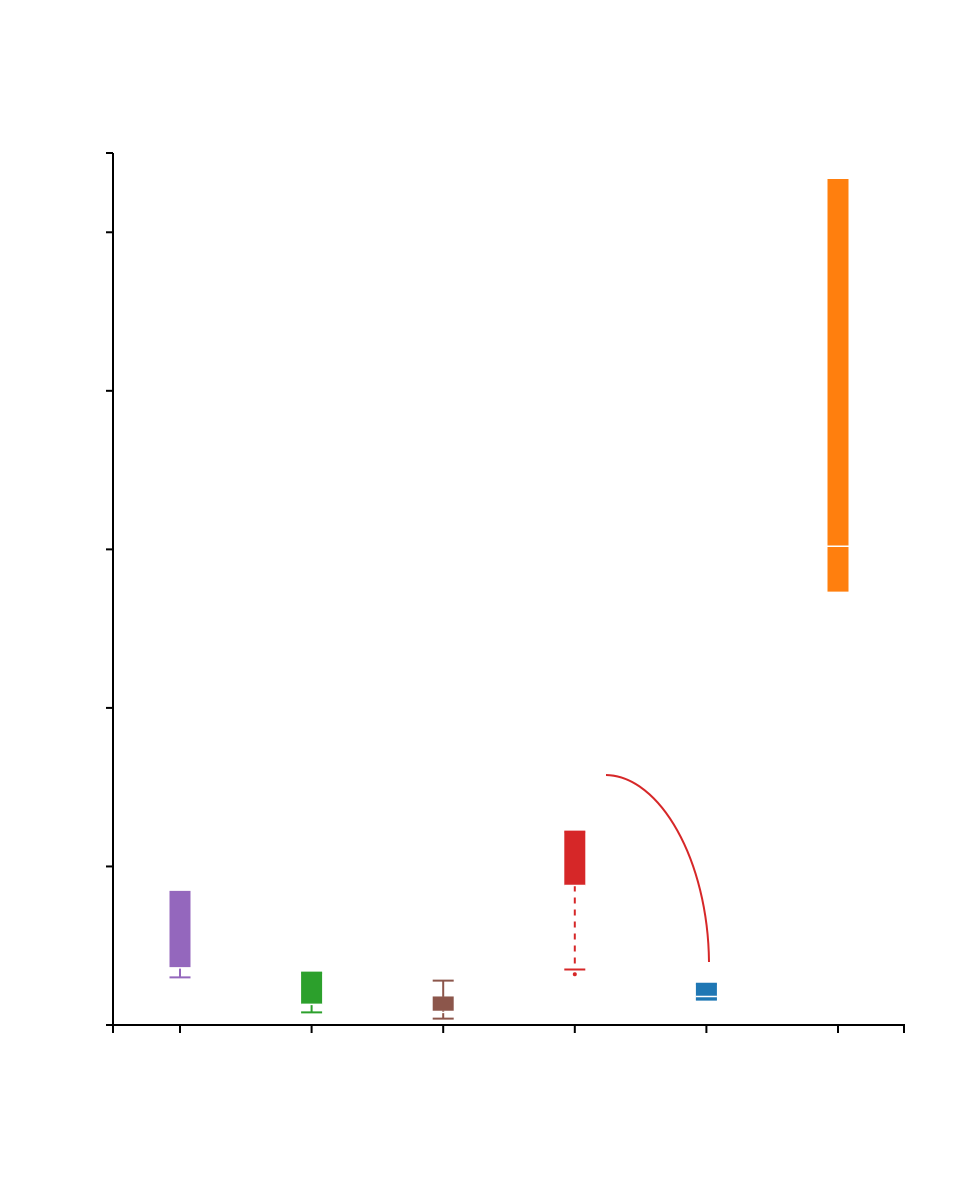 This screenshot has height=1202, width=962. I want to click on annotation-arrow, so click(657, 868).